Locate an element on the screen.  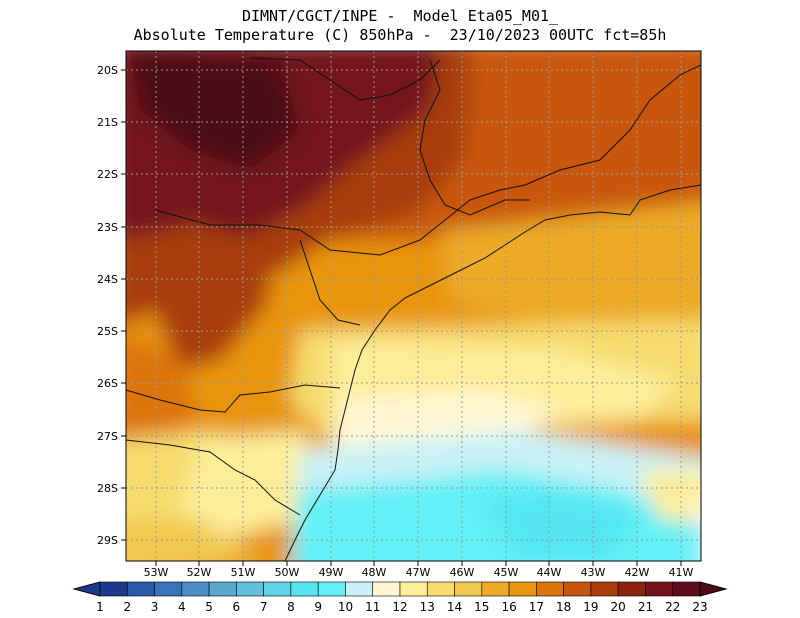
colorbar-label: 22 is located at coordinates (672, 607).